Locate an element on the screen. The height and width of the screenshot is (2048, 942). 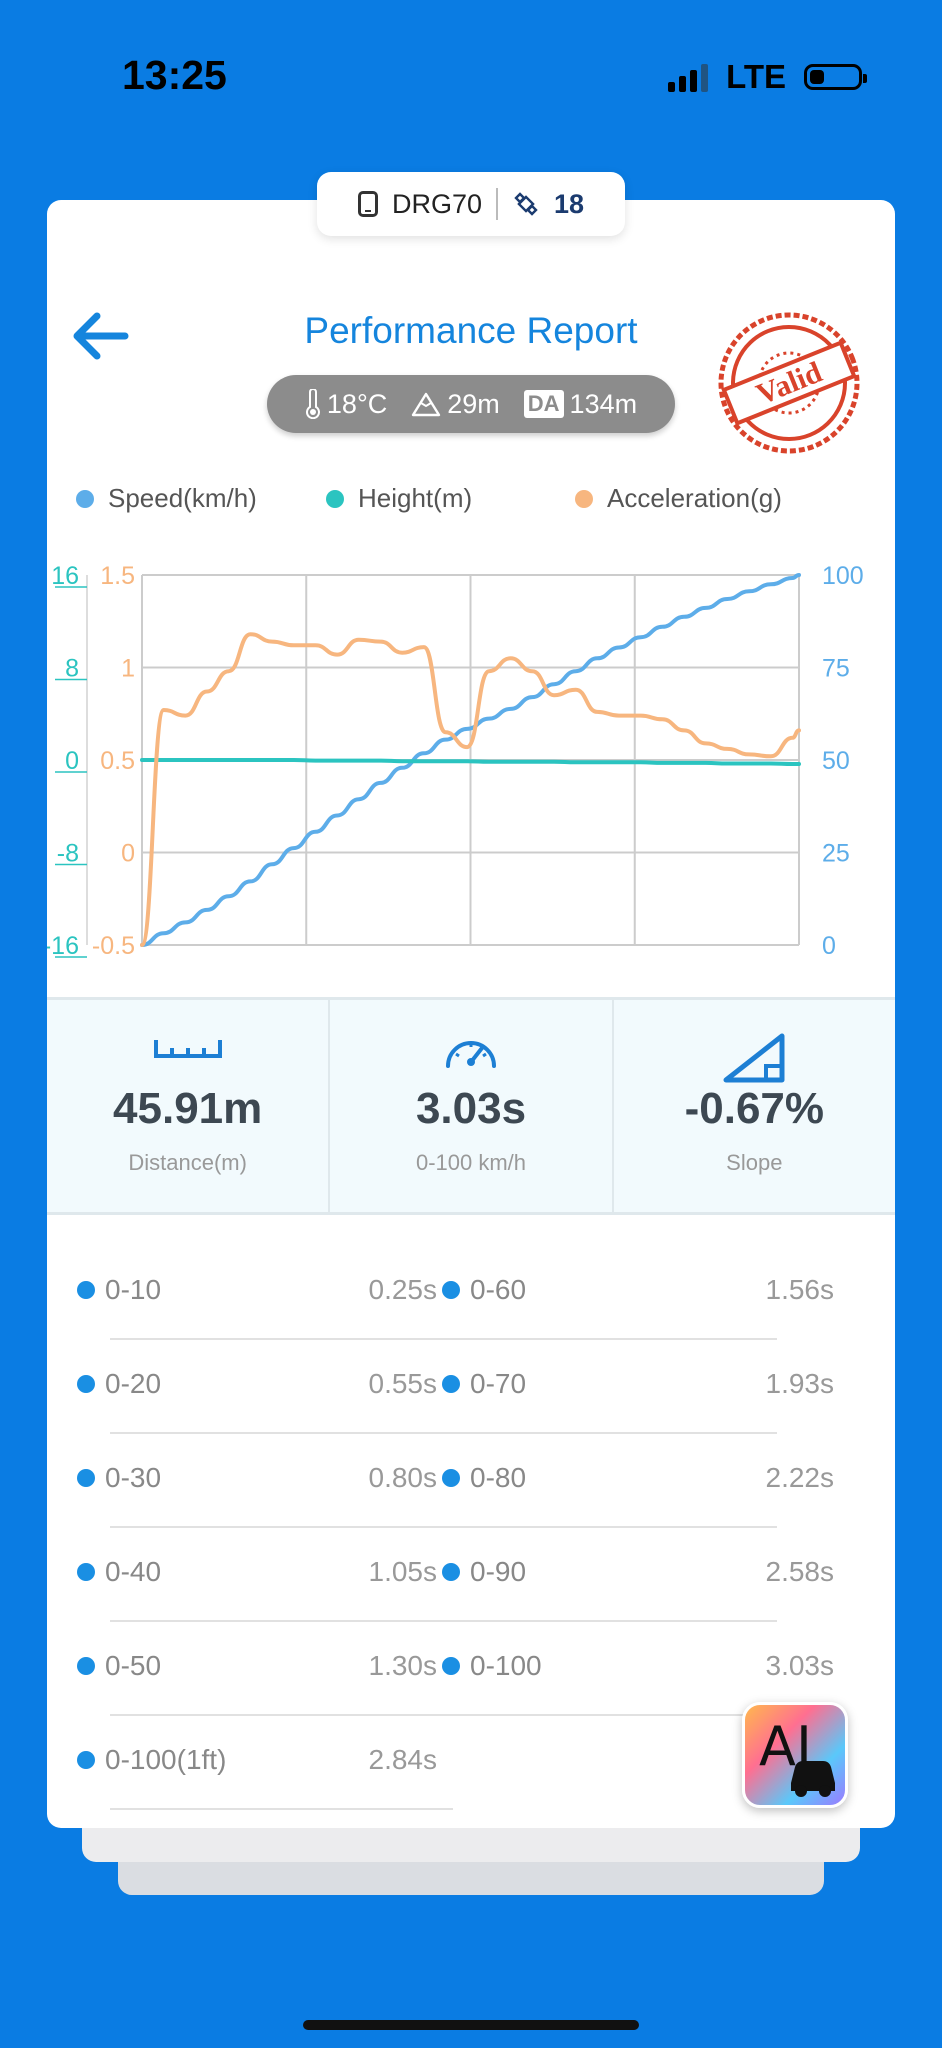
device-name: DRG70 is located at coordinates (436, 203).